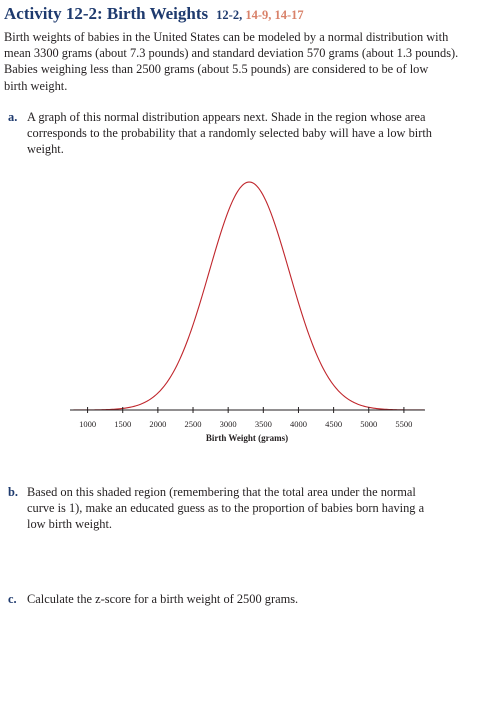  What do you see at coordinates (228, 424) in the screenshot?
I see `x-tick-label: 3000` at bounding box center [228, 424].